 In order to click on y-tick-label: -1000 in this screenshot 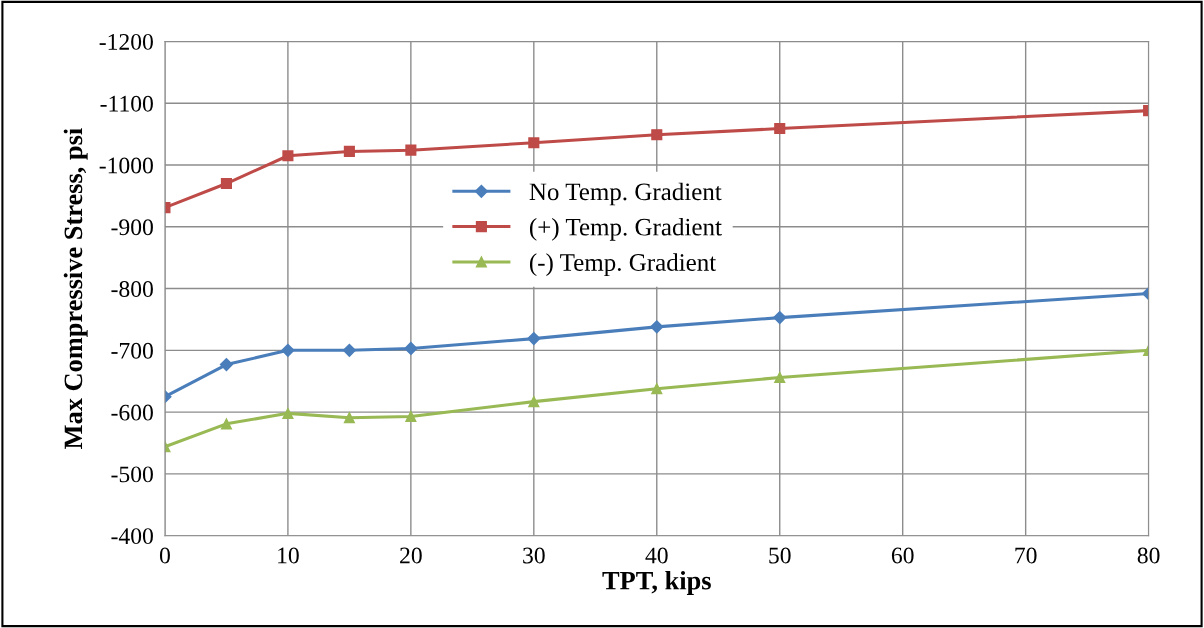, I will do `click(126, 165)`.